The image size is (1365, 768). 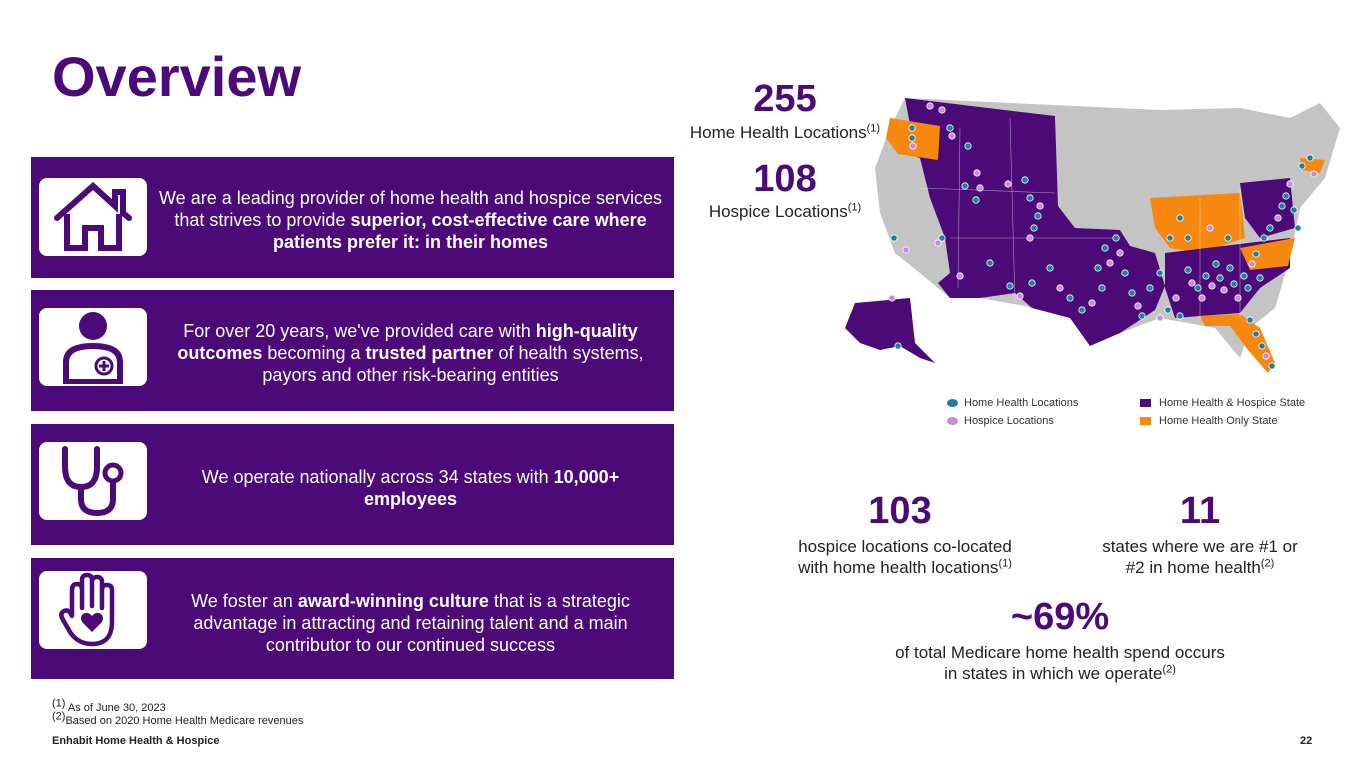 I want to click on legend-home-health-locations: Home Health Locations, so click(x=1012, y=403).